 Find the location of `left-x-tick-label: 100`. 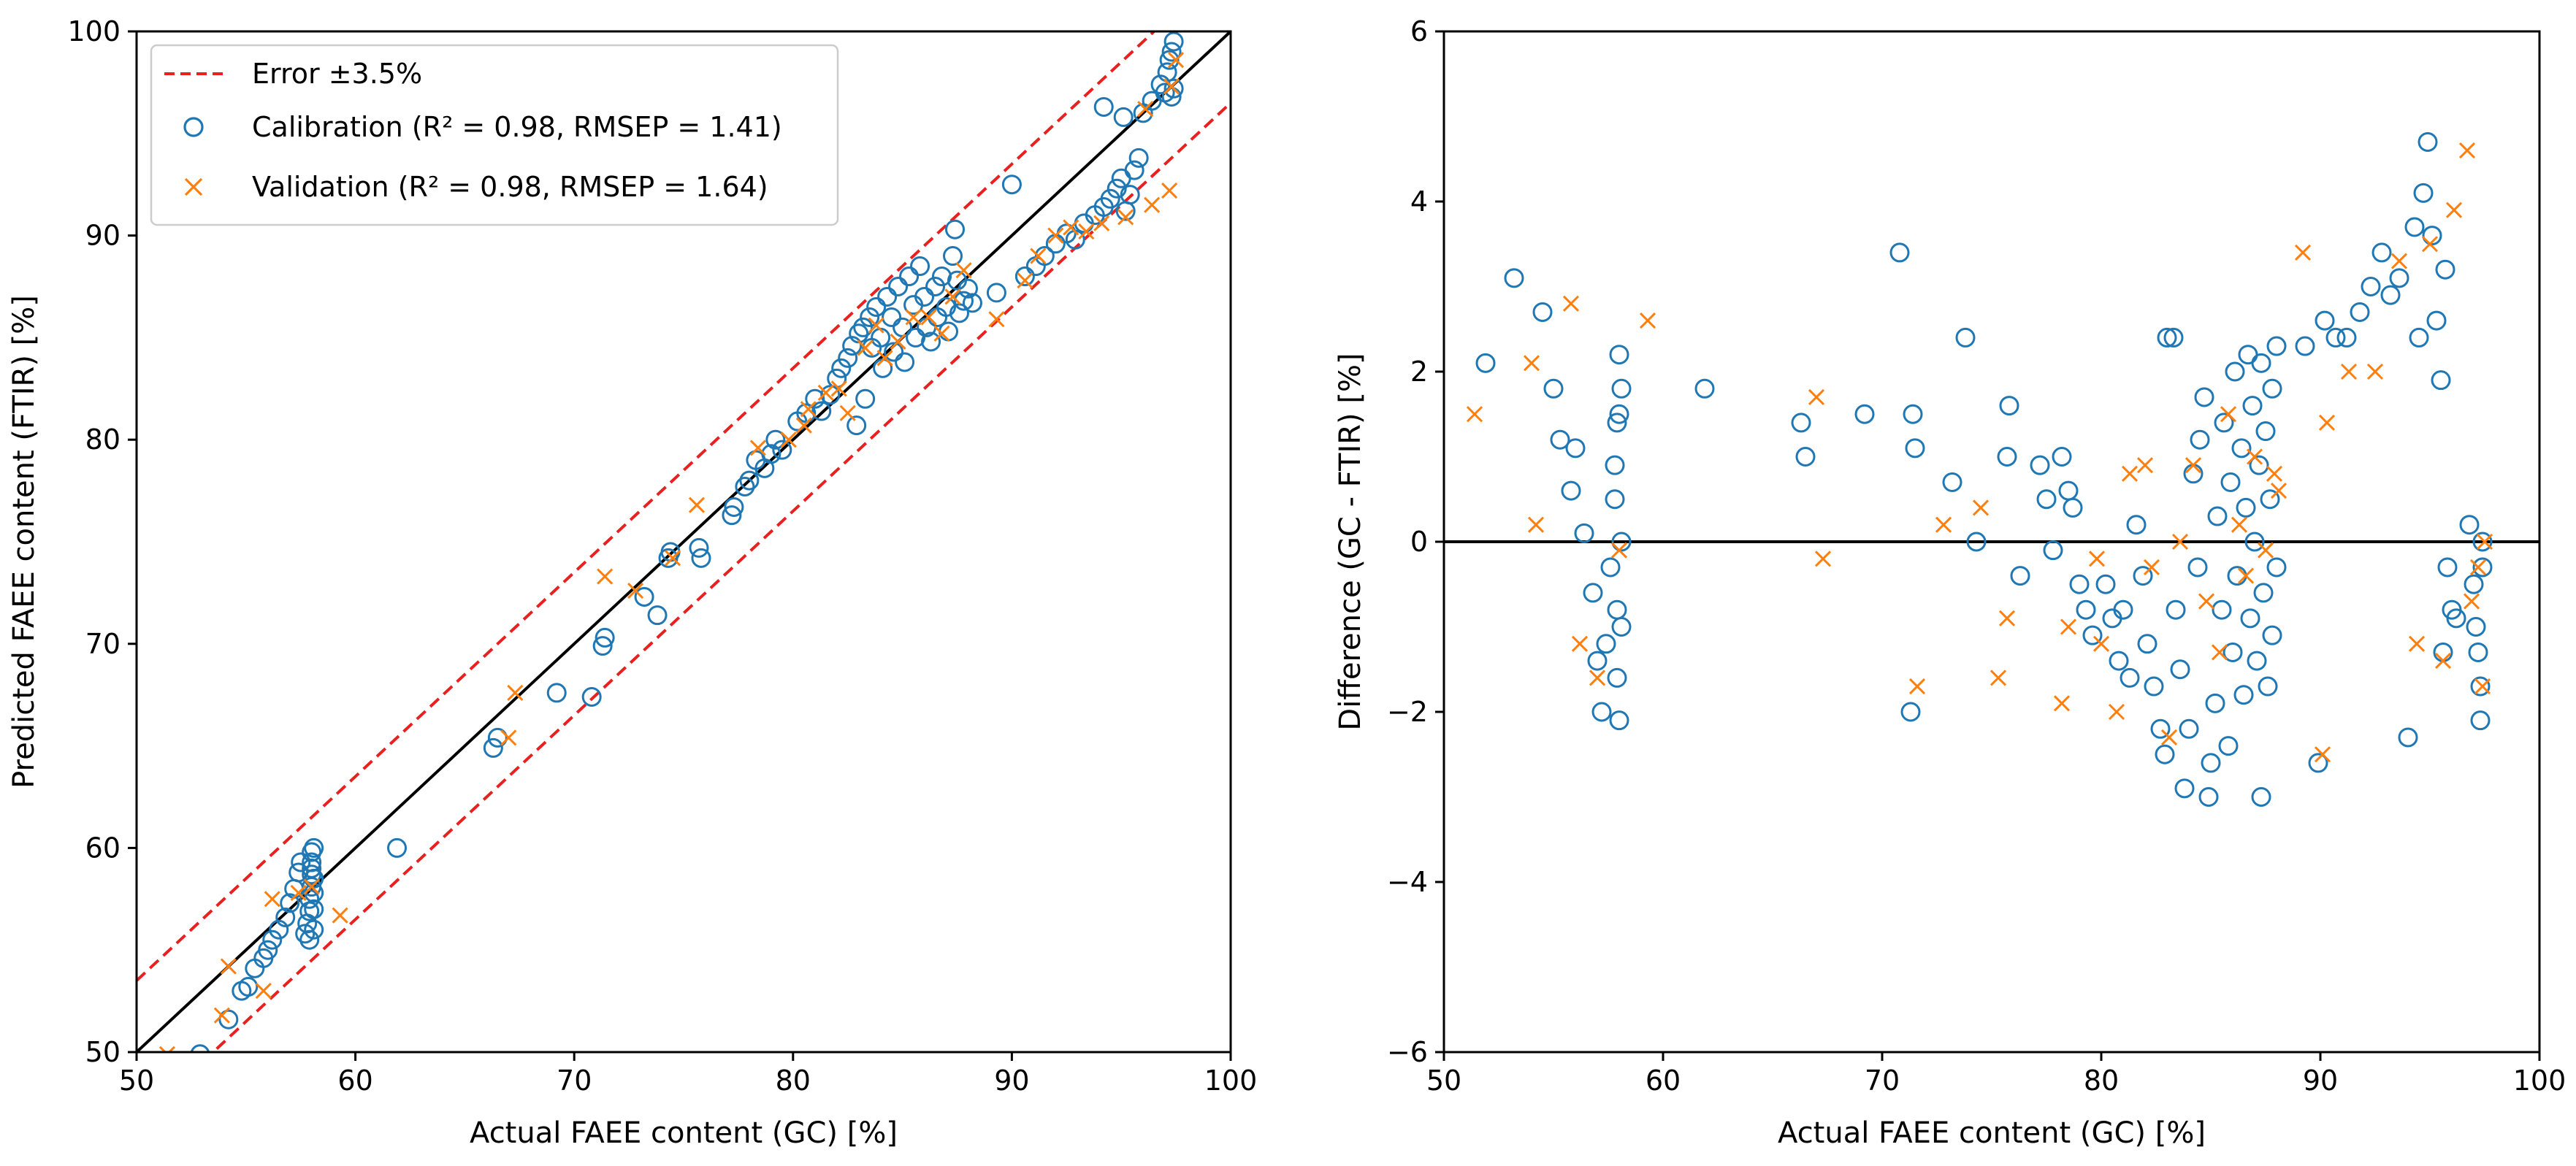

left-x-tick-label: 100 is located at coordinates (1231, 1081).